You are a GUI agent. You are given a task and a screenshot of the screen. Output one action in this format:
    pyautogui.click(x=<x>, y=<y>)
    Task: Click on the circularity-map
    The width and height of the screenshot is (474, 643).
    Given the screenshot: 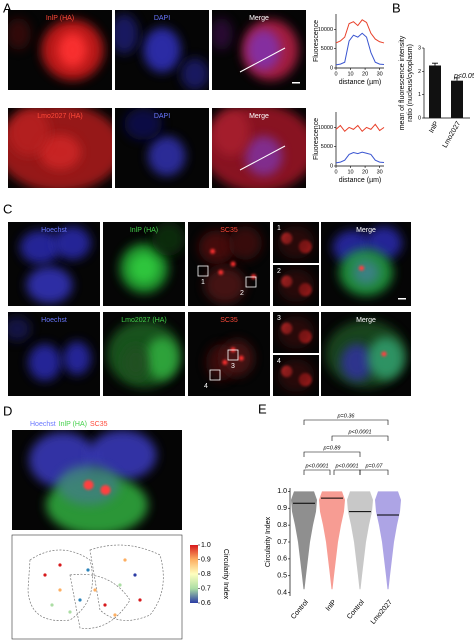 What is the action you would take?
    pyautogui.click(x=97, y=587)
    